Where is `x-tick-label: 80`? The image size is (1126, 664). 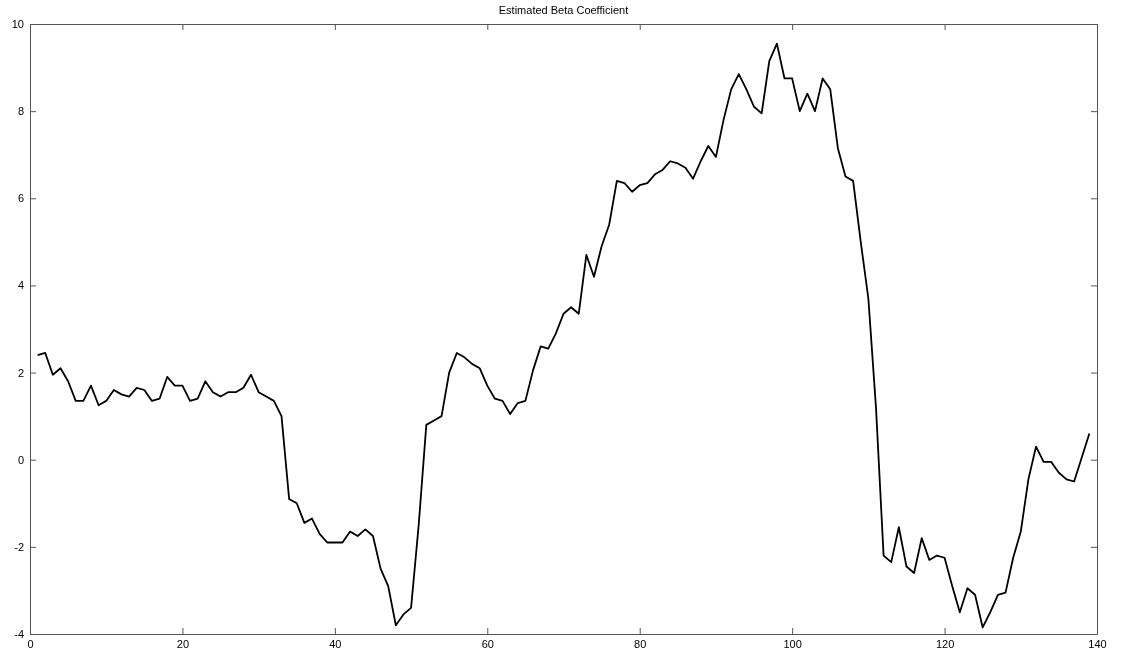
x-tick-label: 80 is located at coordinates (640, 643).